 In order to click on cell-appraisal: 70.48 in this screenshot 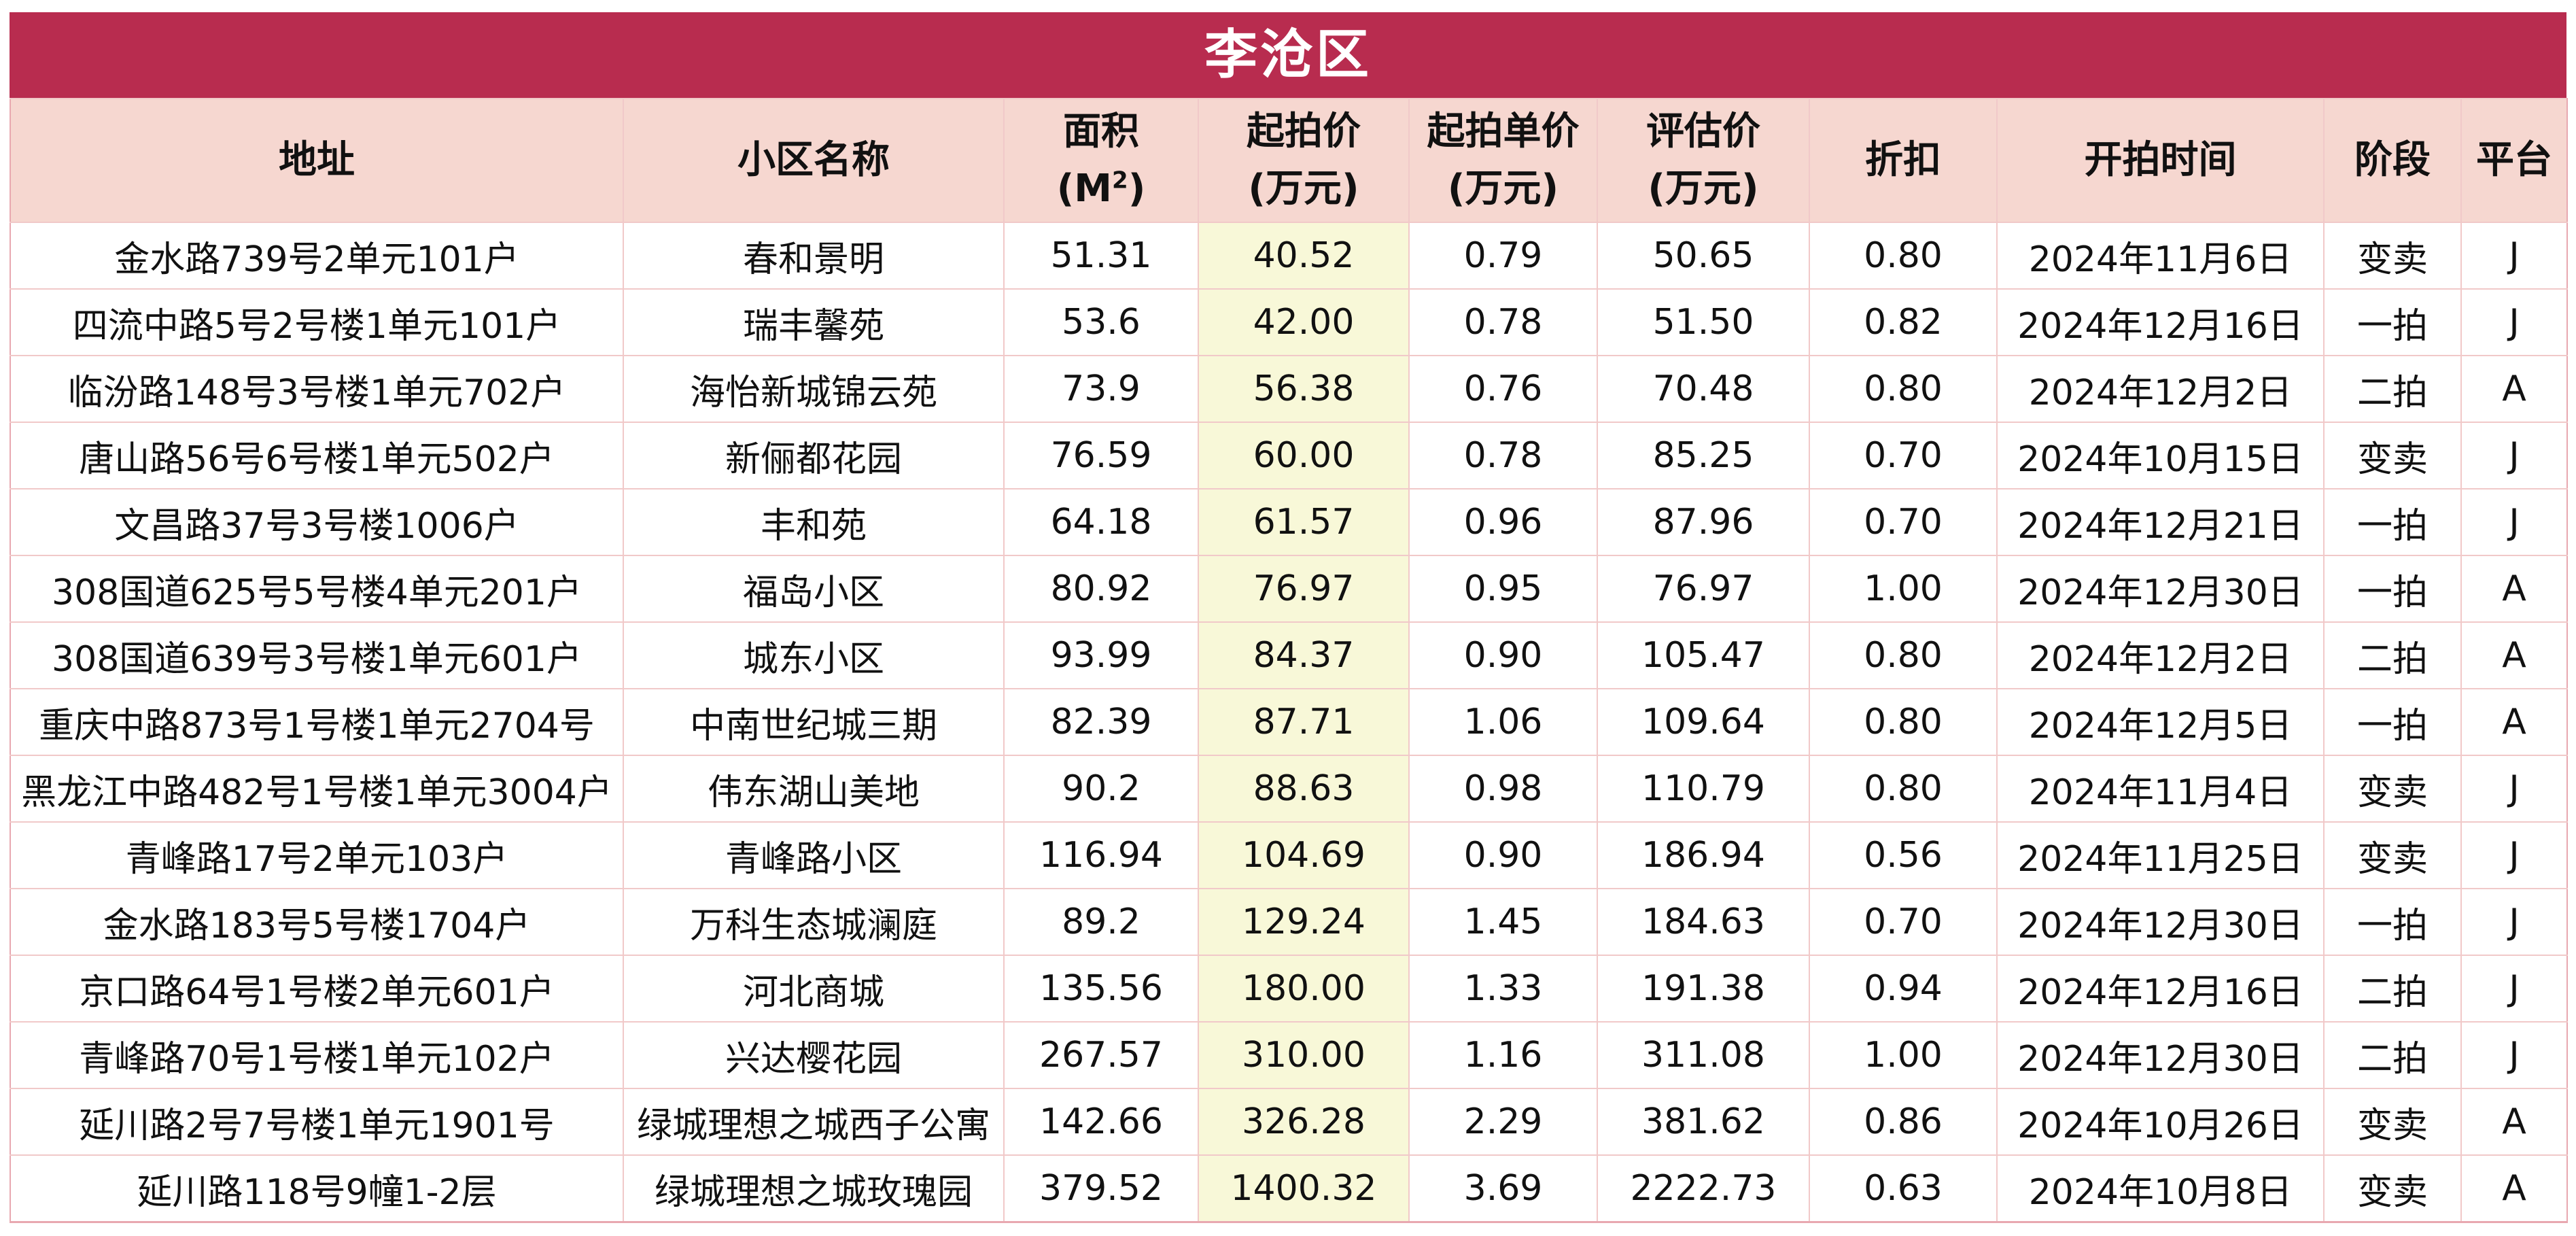, I will do `click(1703, 389)`.